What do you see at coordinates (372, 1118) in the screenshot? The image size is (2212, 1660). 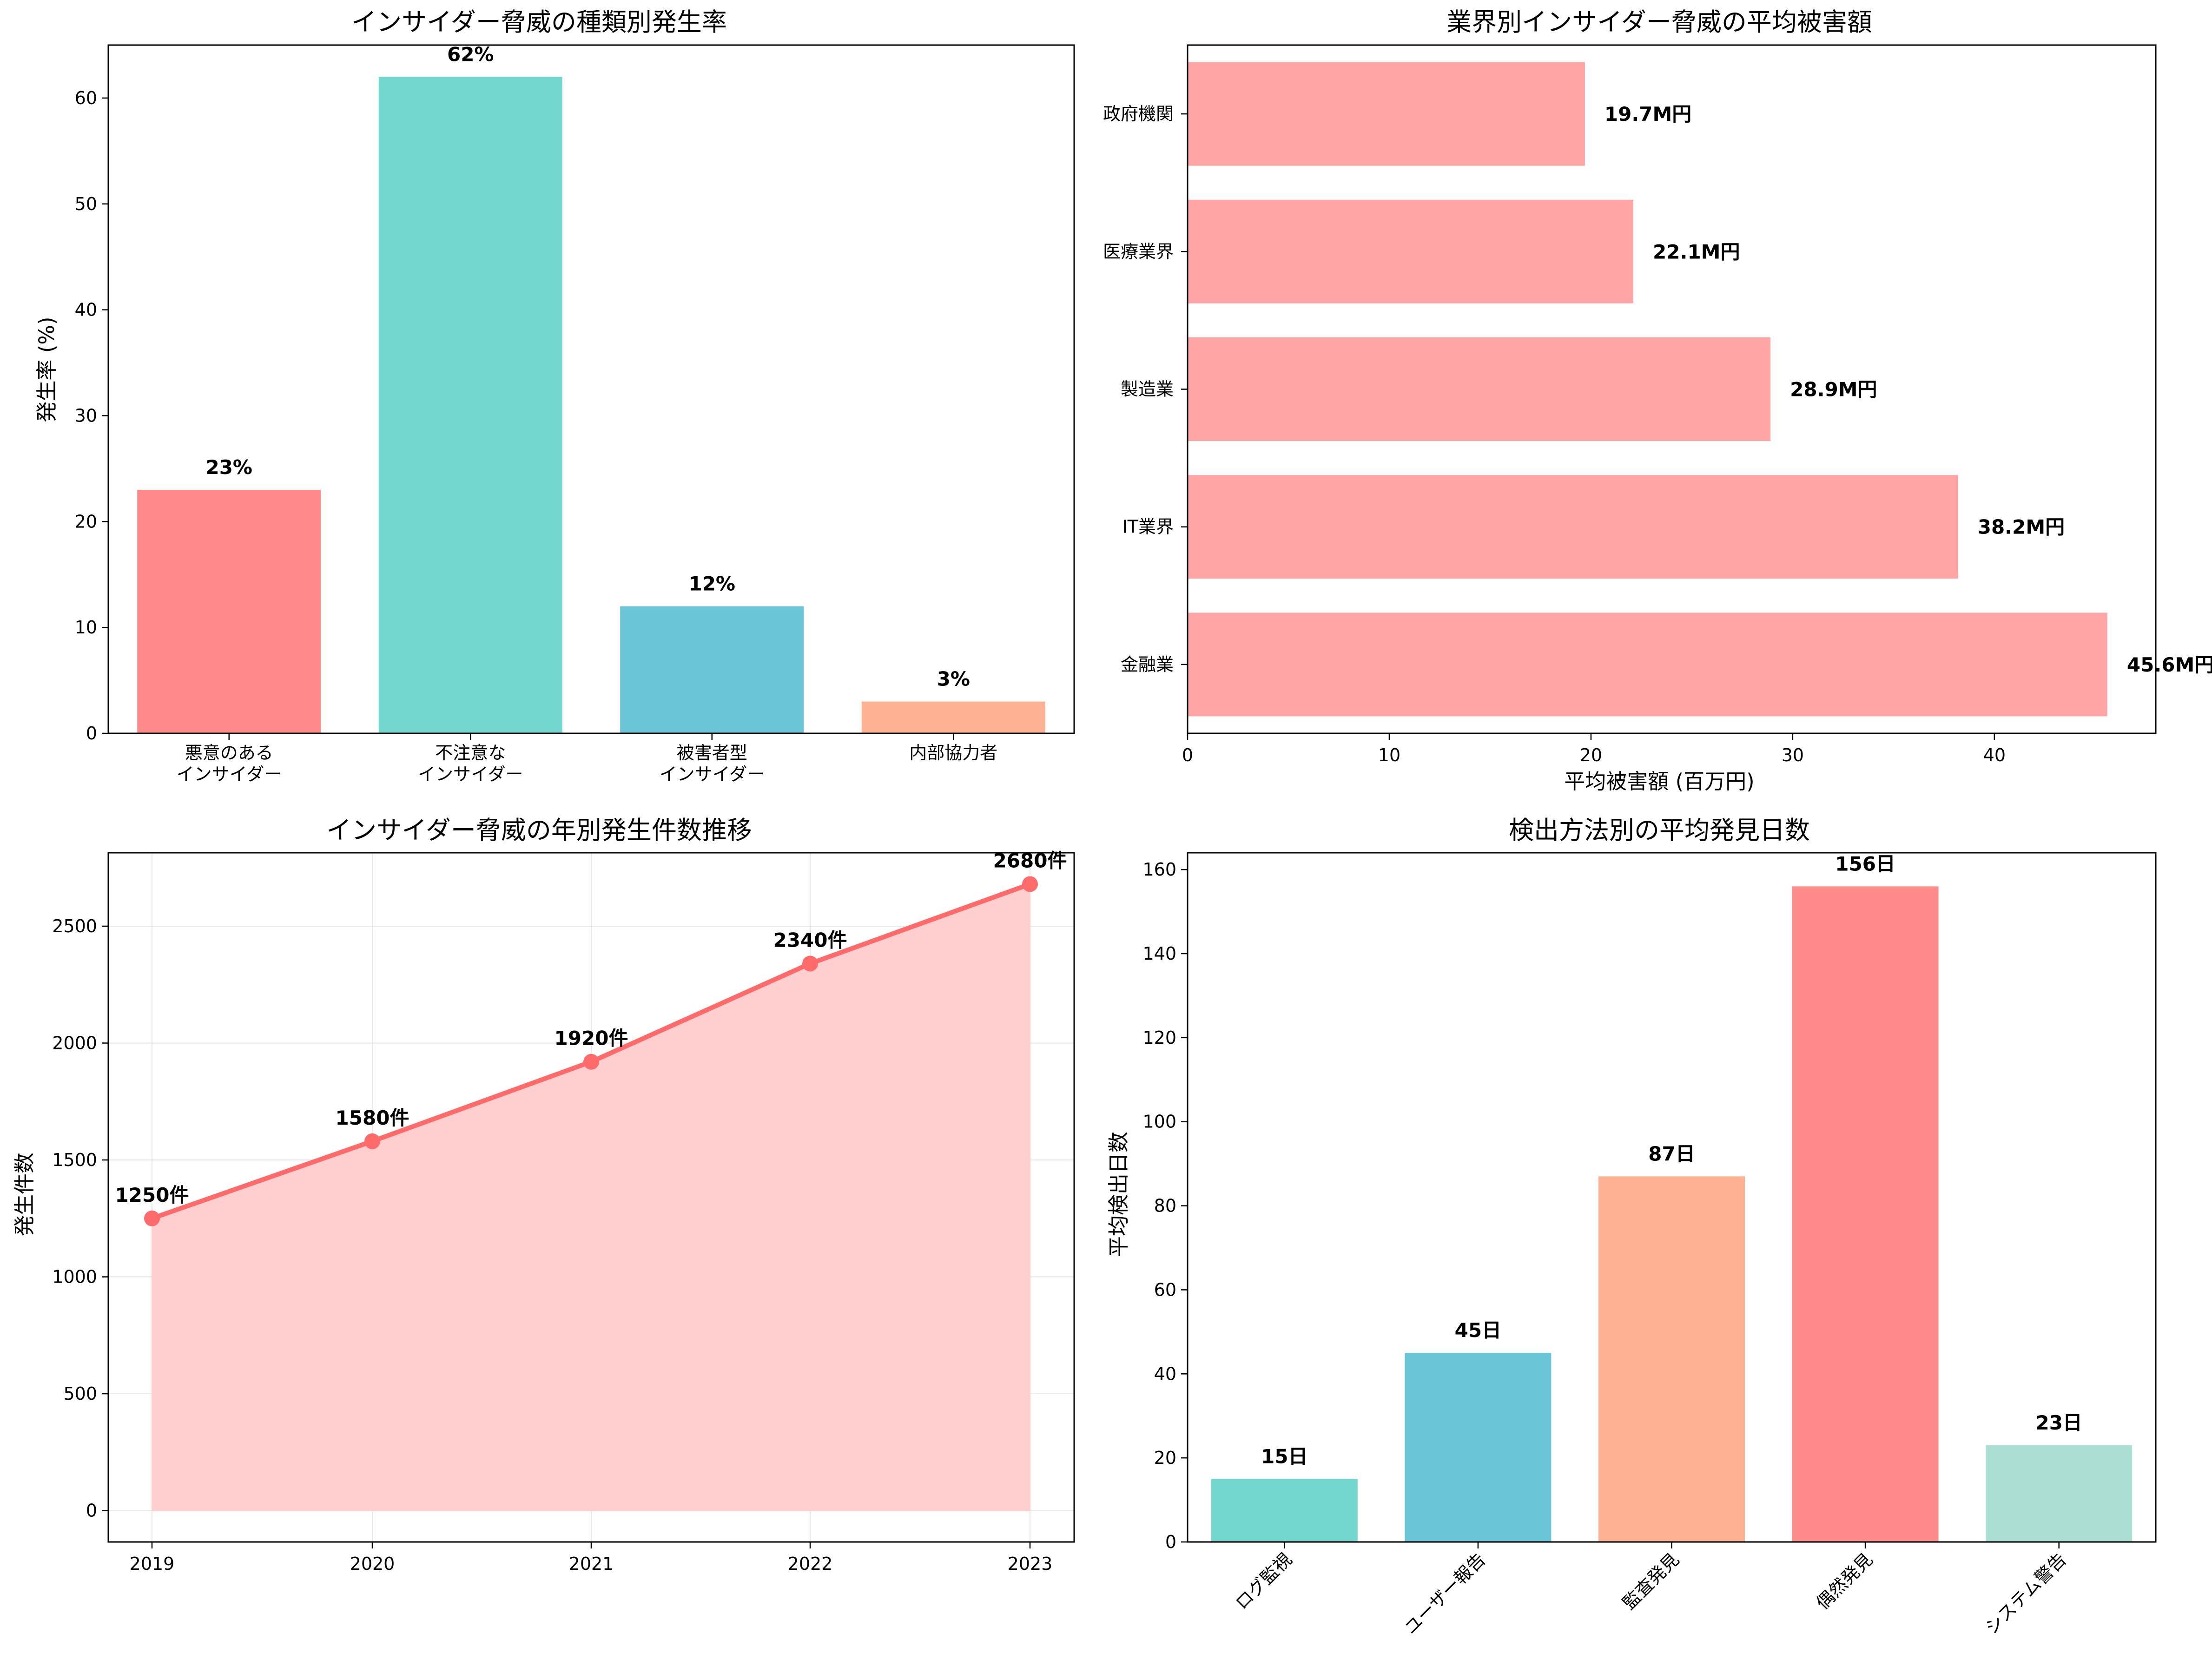 I see `point-value-label: 1580件` at bounding box center [372, 1118].